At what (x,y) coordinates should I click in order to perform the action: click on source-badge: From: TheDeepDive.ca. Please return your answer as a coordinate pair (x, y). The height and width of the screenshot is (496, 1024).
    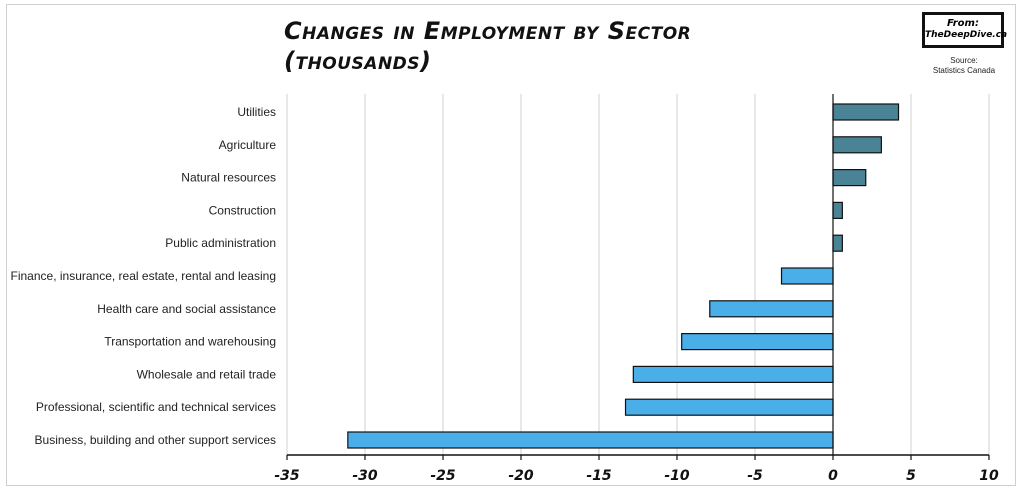
    Looking at the image, I should click on (965, 30).